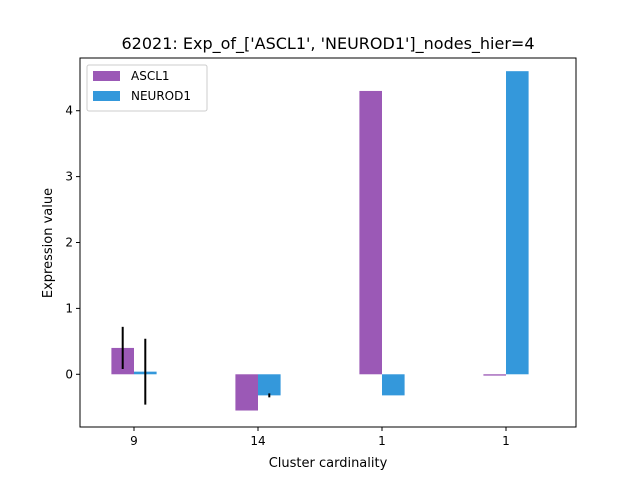  What do you see at coordinates (147, 88) in the screenshot?
I see `legend: ASCL1 NEUROD1` at bounding box center [147, 88].